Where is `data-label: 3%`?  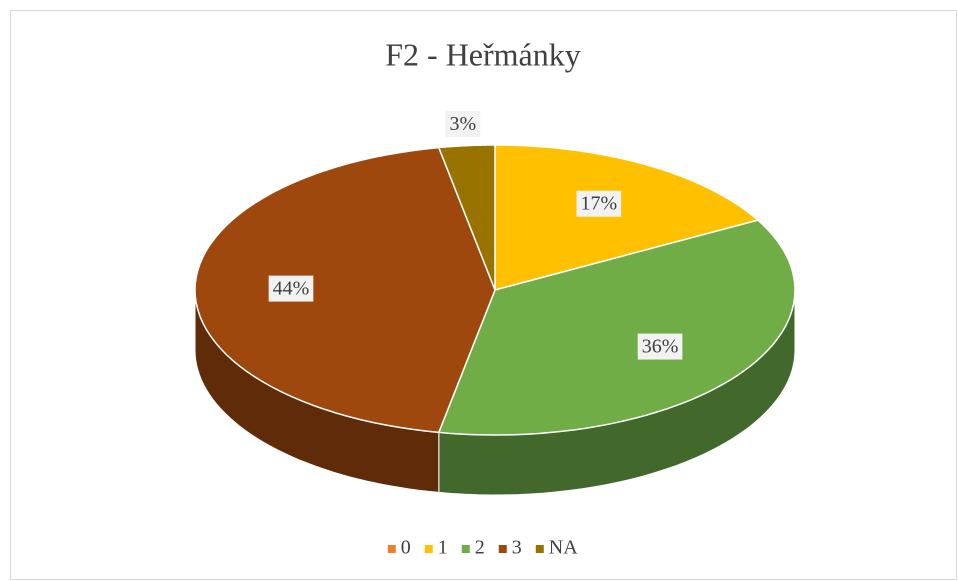 data-label: 3% is located at coordinates (462, 124).